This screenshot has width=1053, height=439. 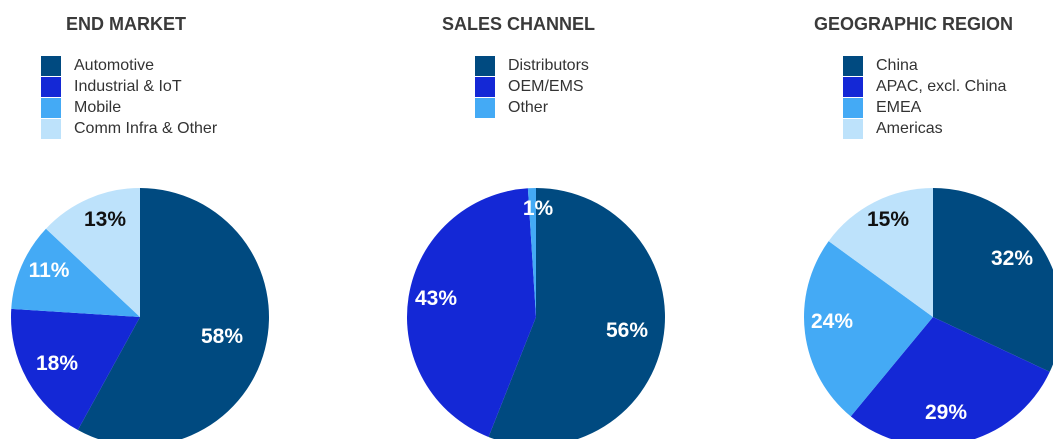 I want to click on pie-slice-industrial-iot, so click(x=75, y=369).